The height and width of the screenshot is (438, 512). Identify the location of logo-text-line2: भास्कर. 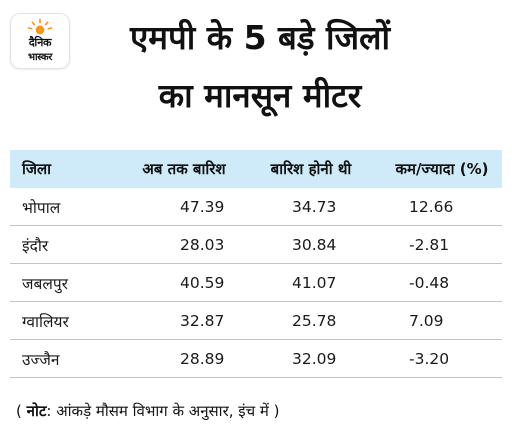
(40, 57).